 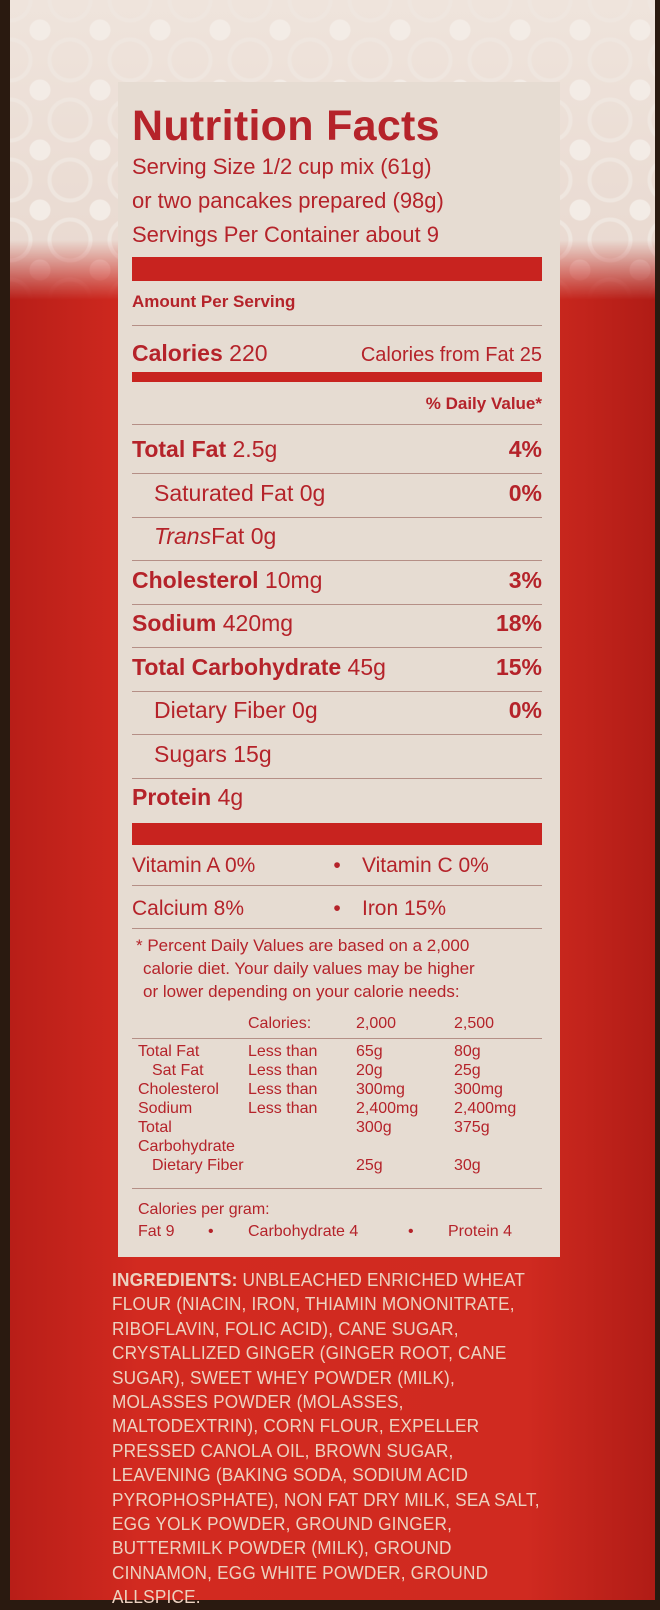 I want to click on calories-per-gram-label: Calories per gram:, so click(x=204, y=1209).